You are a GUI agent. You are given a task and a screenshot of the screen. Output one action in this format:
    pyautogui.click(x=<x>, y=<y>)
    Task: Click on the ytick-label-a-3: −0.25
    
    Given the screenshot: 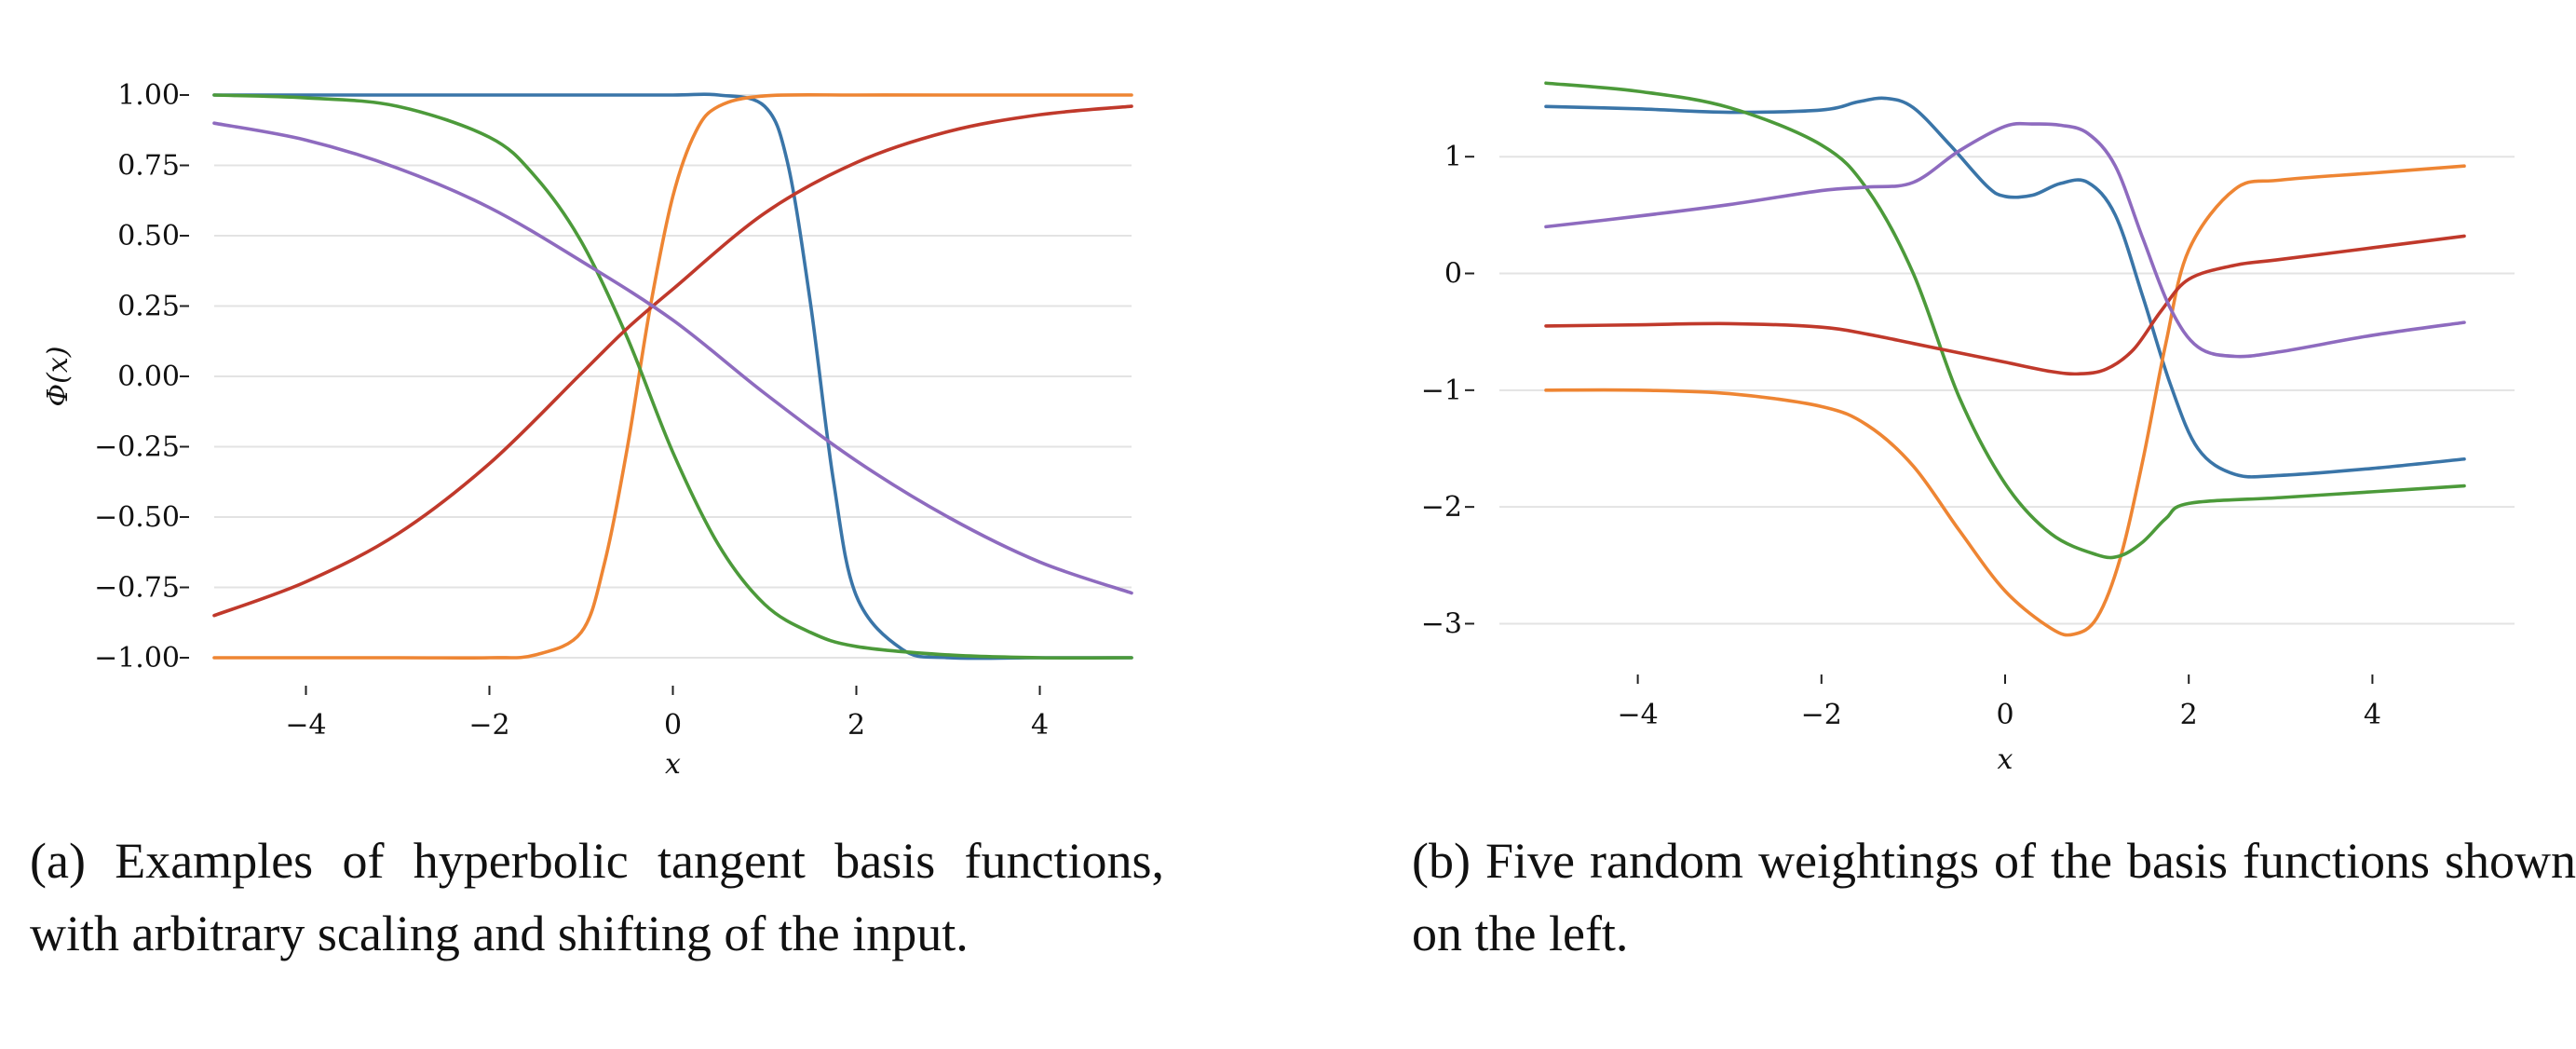 What is the action you would take?
    pyautogui.click(x=137, y=447)
    